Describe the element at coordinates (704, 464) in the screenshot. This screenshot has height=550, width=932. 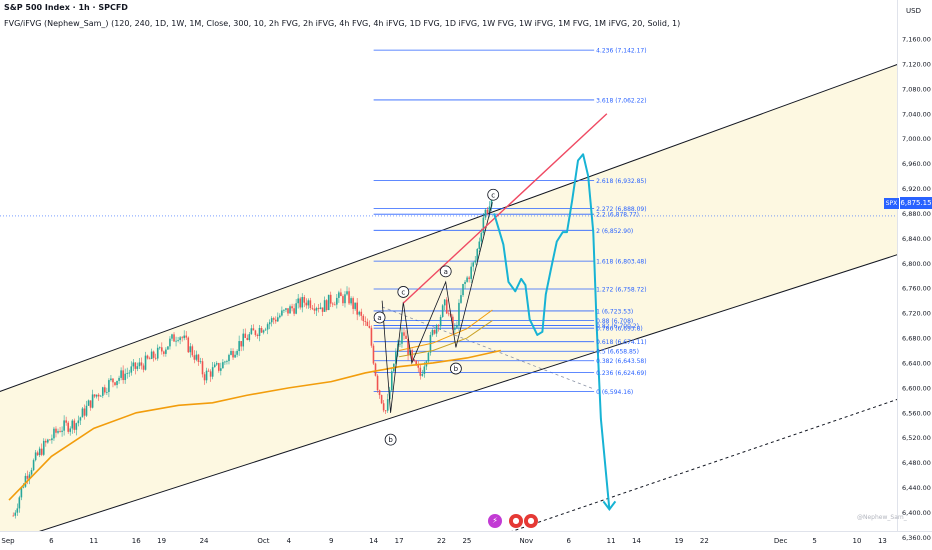
I see `parallel-dashed-line` at that location.